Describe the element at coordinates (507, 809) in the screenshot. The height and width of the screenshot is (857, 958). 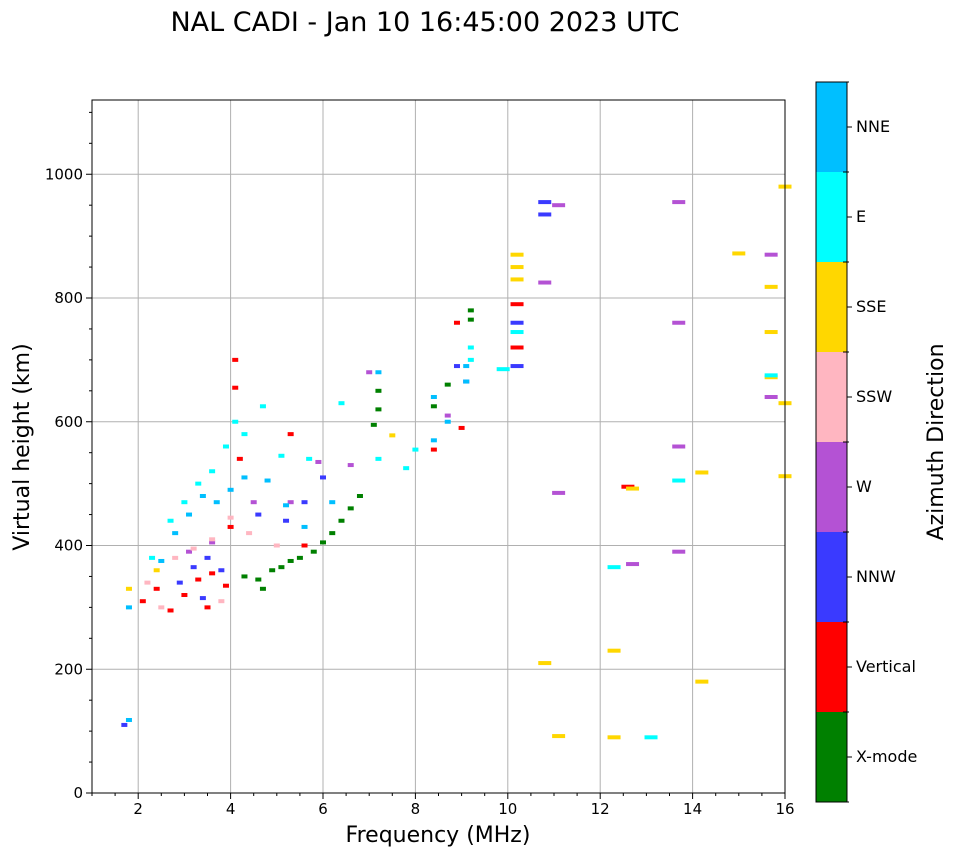
I see `x-tick-label: 10` at that location.